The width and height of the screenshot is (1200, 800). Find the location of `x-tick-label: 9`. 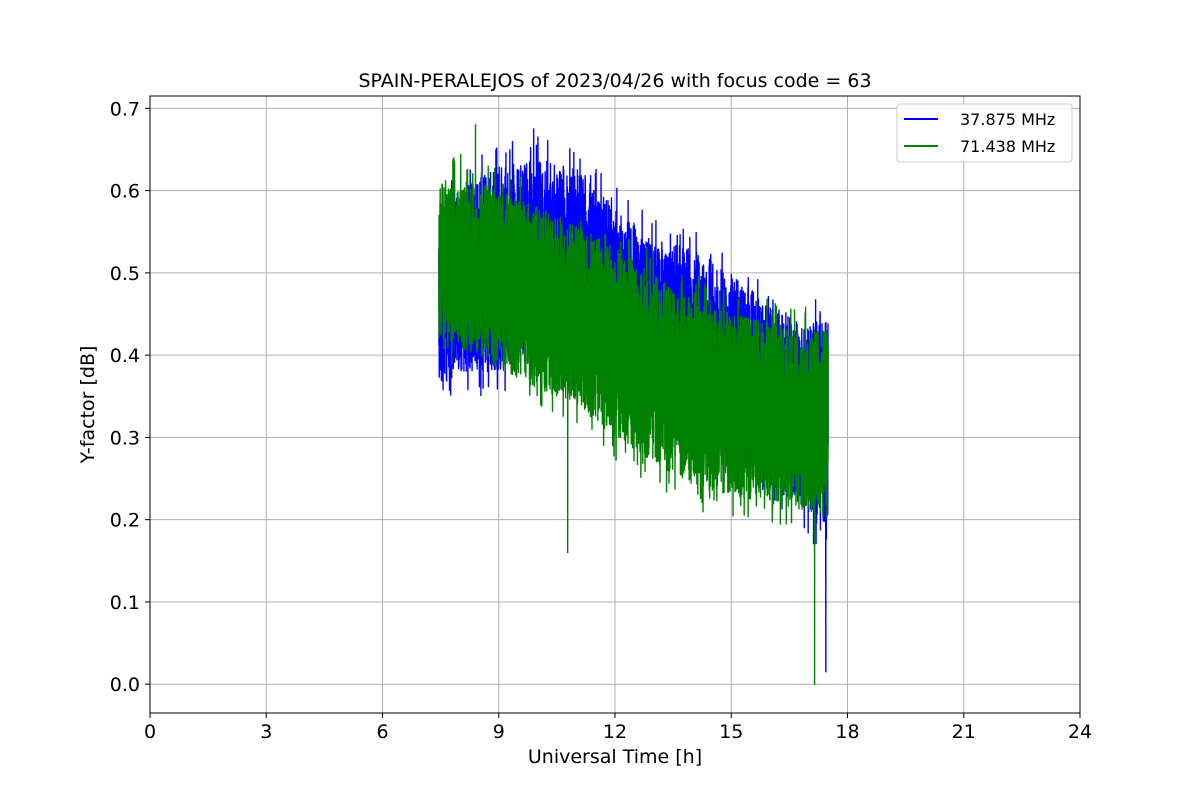

x-tick-label: 9 is located at coordinates (499, 732).